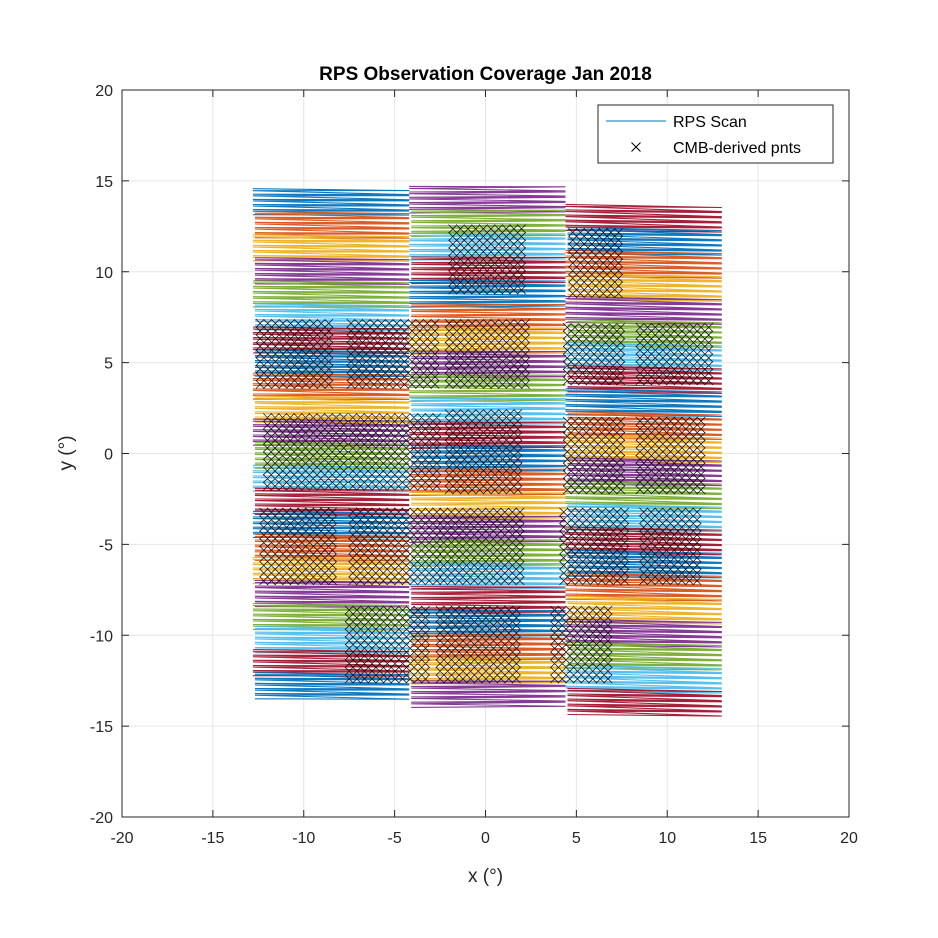  Describe the element at coordinates (66, 452) in the screenshot. I see `y-axis-label: y (°)` at that location.